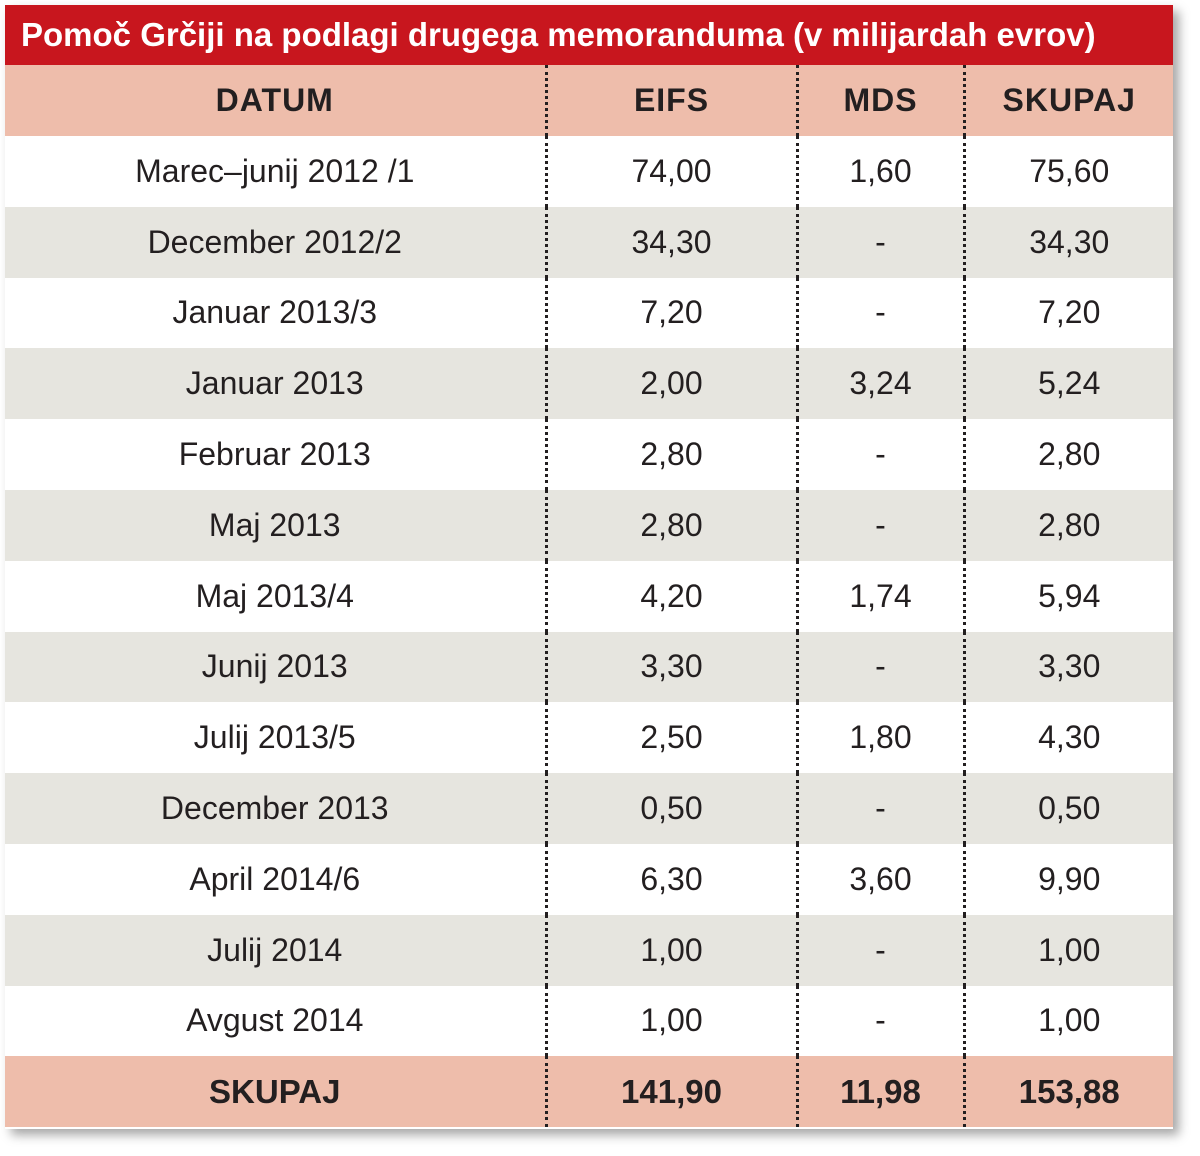  I want to click on table-row: Junij 2013 3,30-3,30, so click(589, 667).